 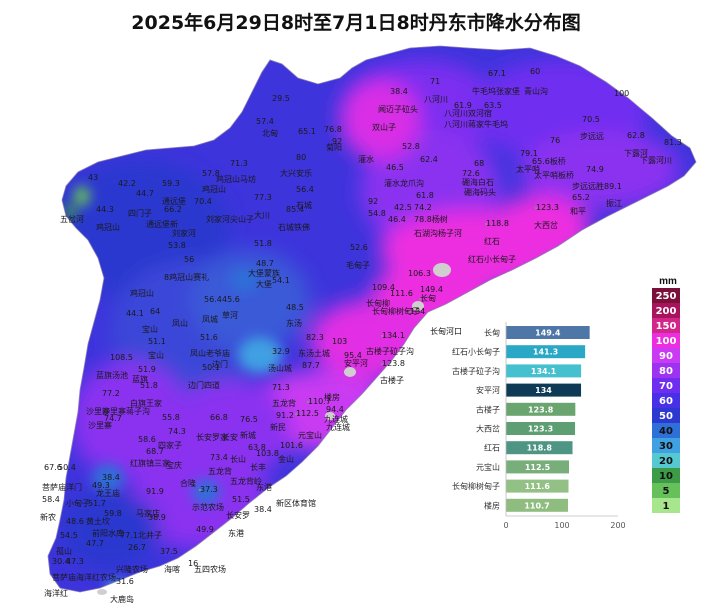 What do you see at coordinates (578, 211) in the screenshot?
I see `map-town: 和平` at bounding box center [578, 211].